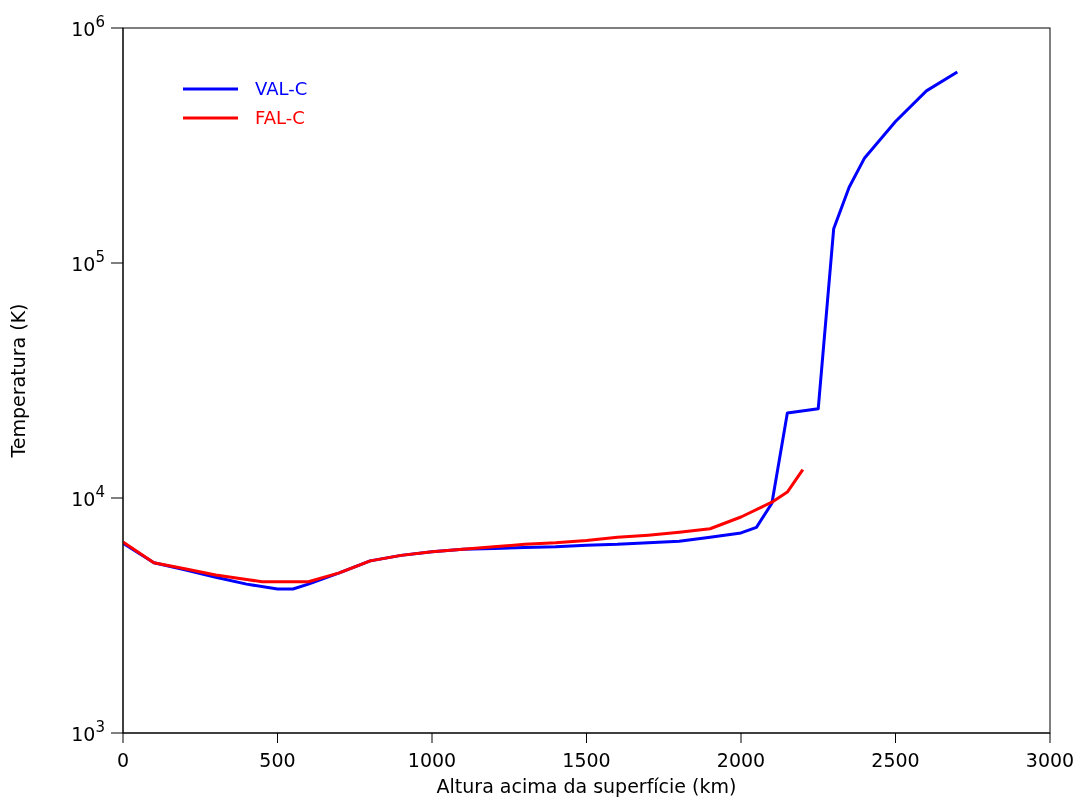 This screenshot has width=1085, height=808. I want to click on y-tick-label: 10$^{4}$, so click(88, 496).